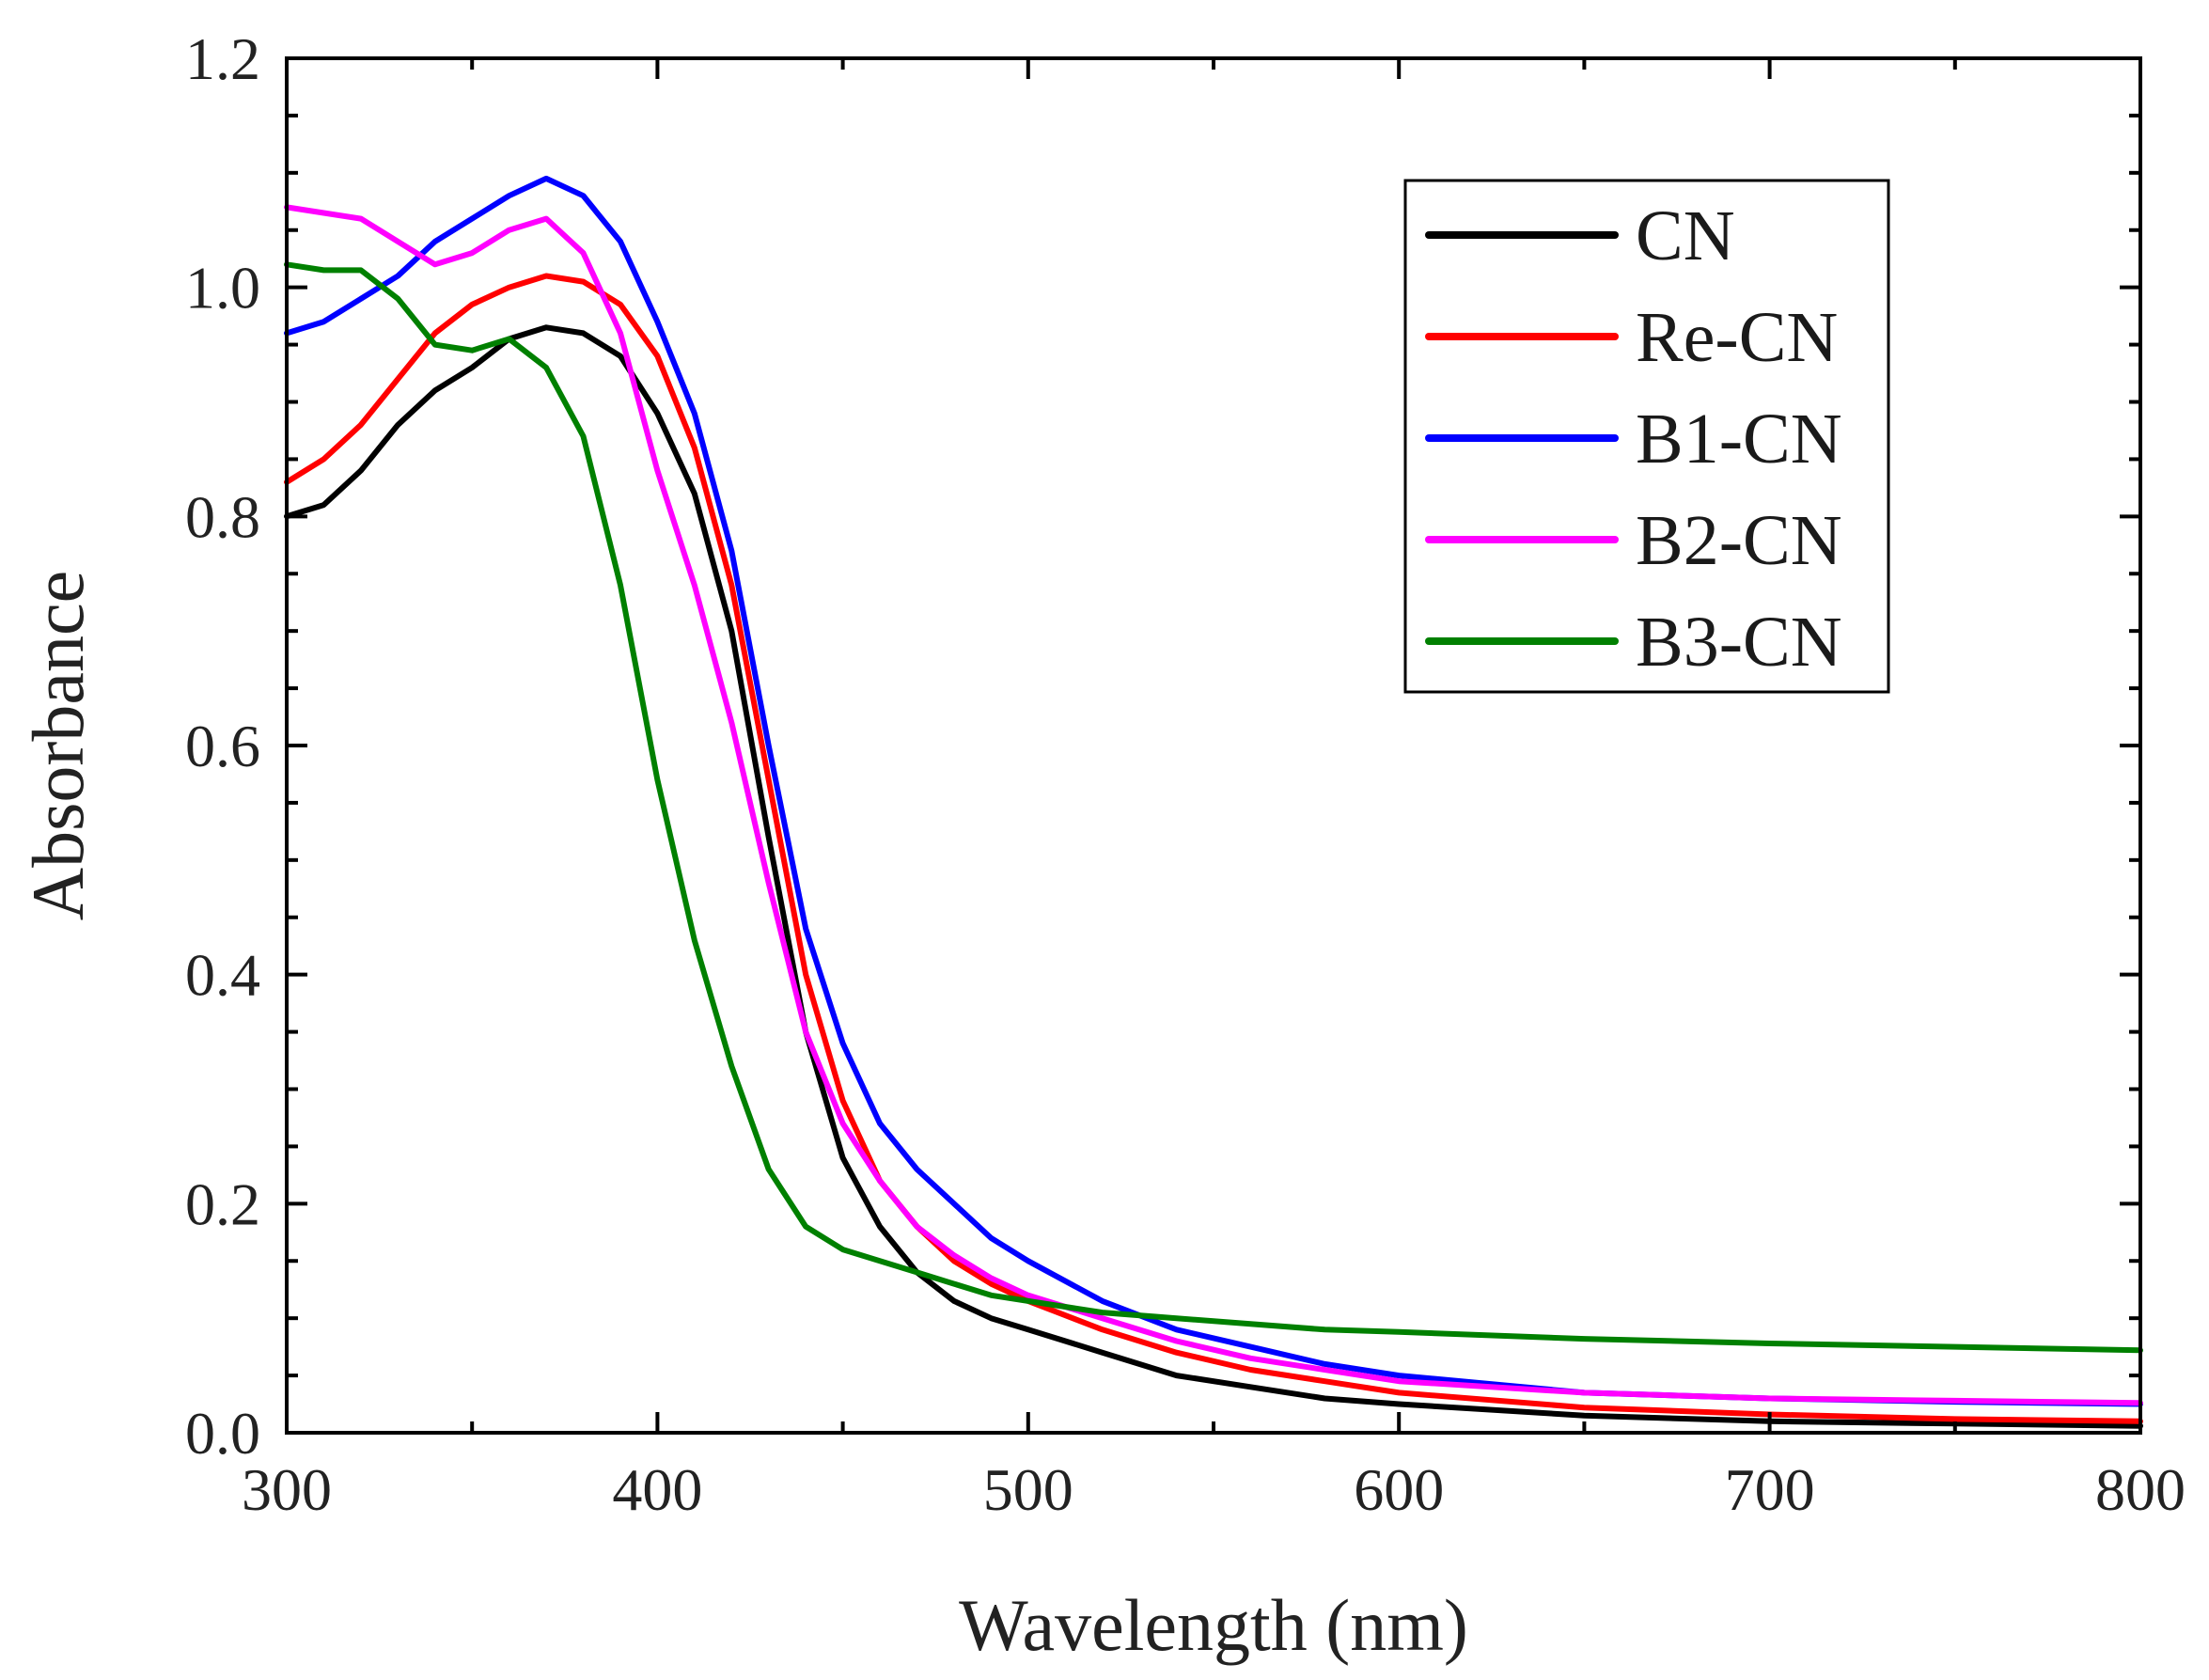  I want to click on x-tick-label: 400, so click(657, 1489).